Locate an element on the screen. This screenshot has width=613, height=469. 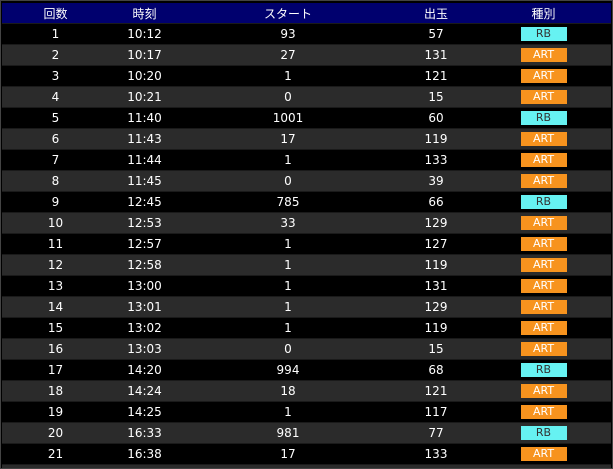
table-row: 5 11:40 1001 60 RB is located at coordinates (306, 118).